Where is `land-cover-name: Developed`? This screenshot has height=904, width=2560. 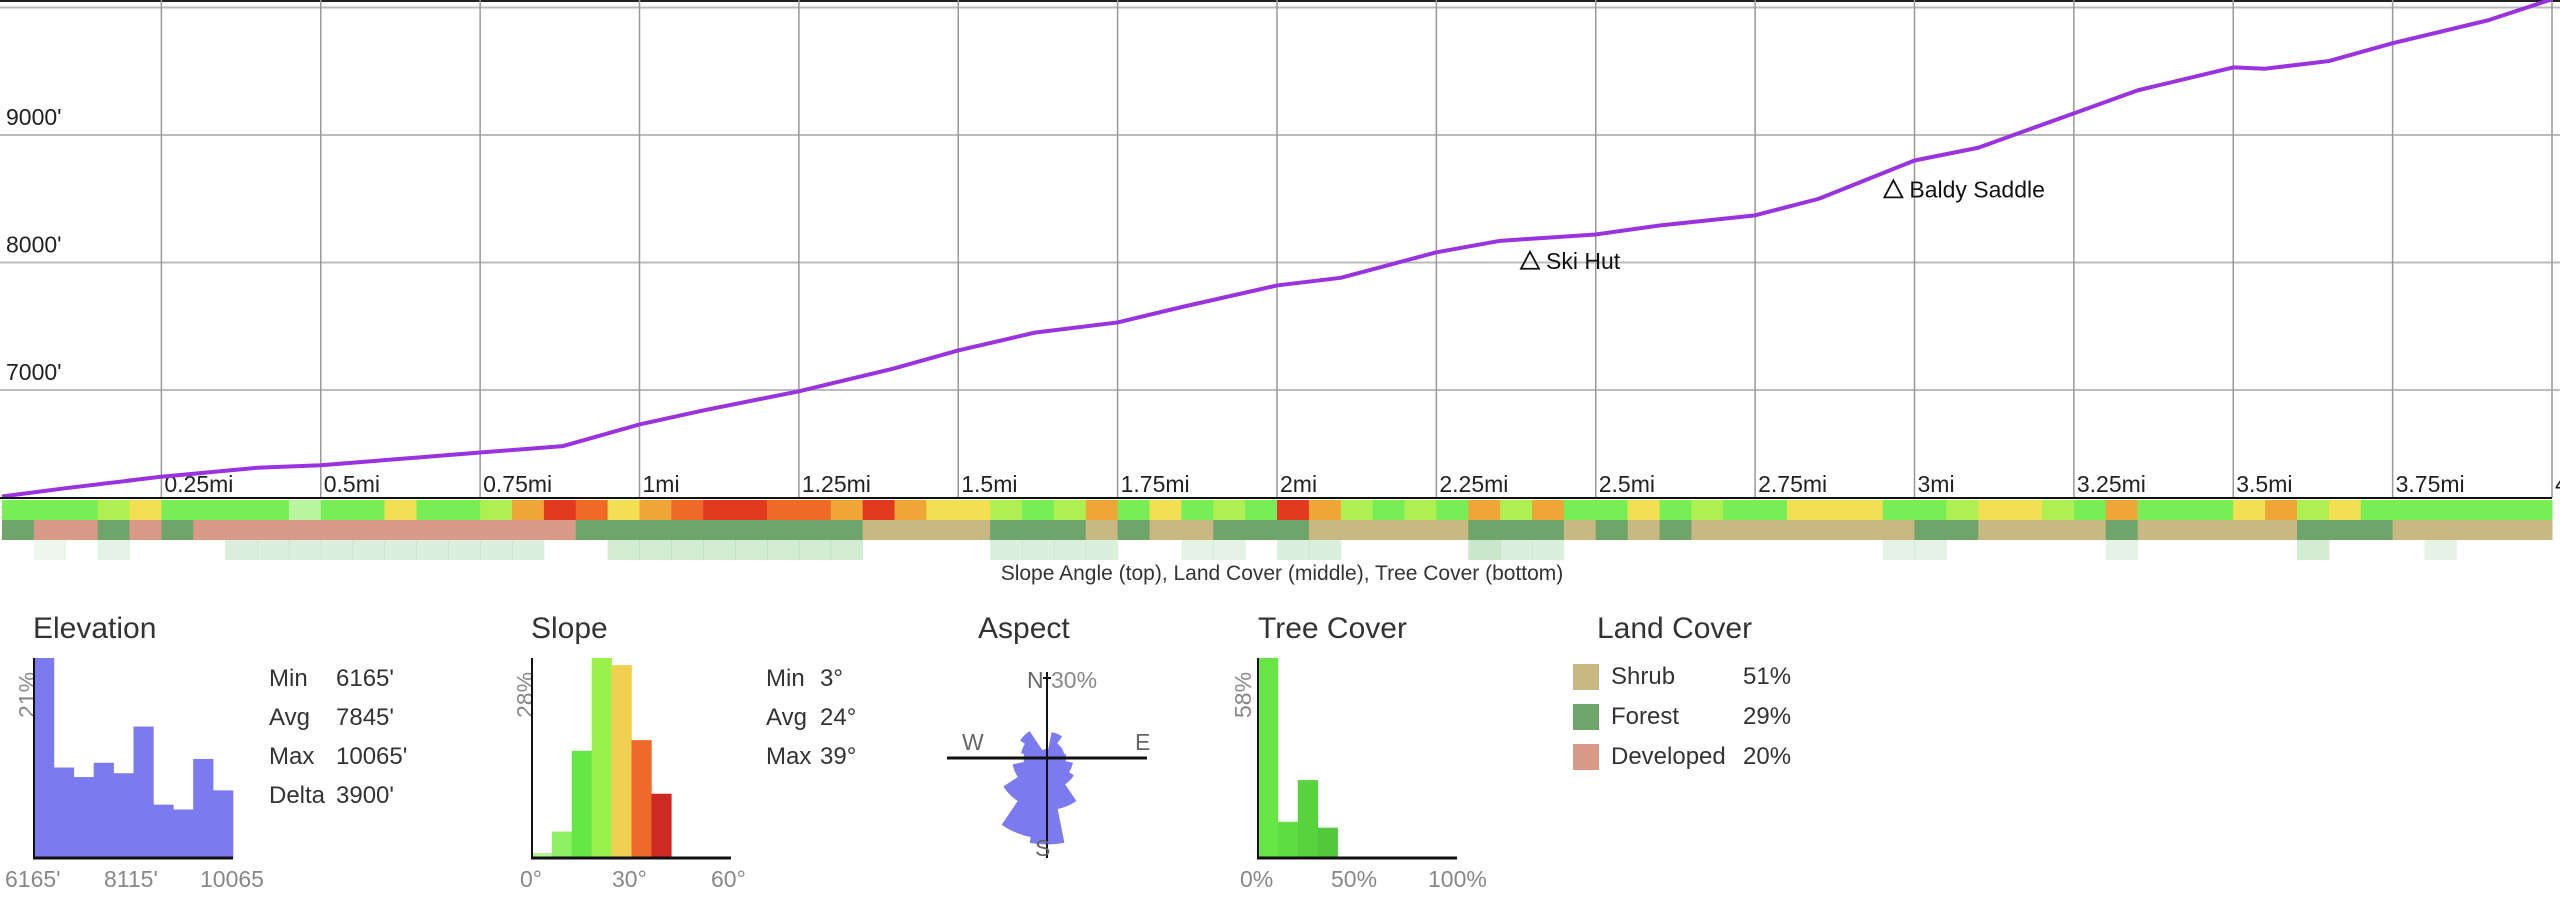 land-cover-name: Developed is located at coordinates (1668, 756).